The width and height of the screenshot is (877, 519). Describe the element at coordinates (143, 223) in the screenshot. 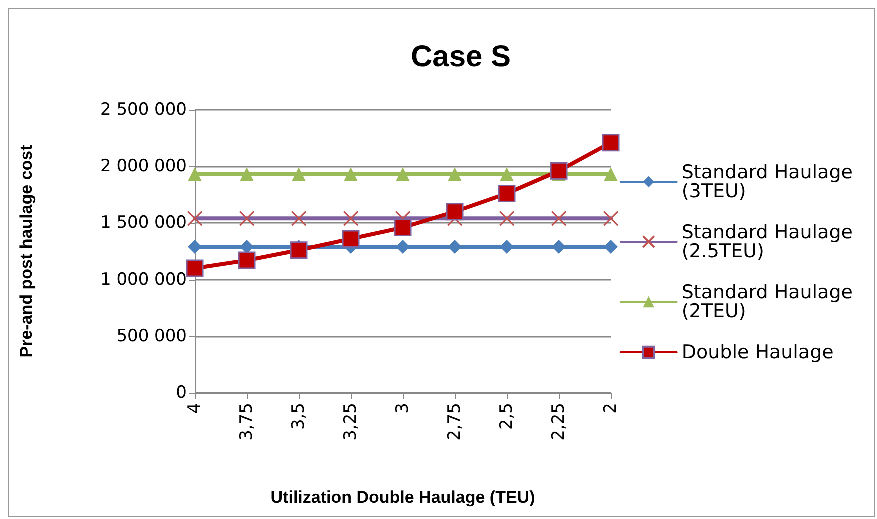

I see `y-tick-label: 1 500 000` at that location.